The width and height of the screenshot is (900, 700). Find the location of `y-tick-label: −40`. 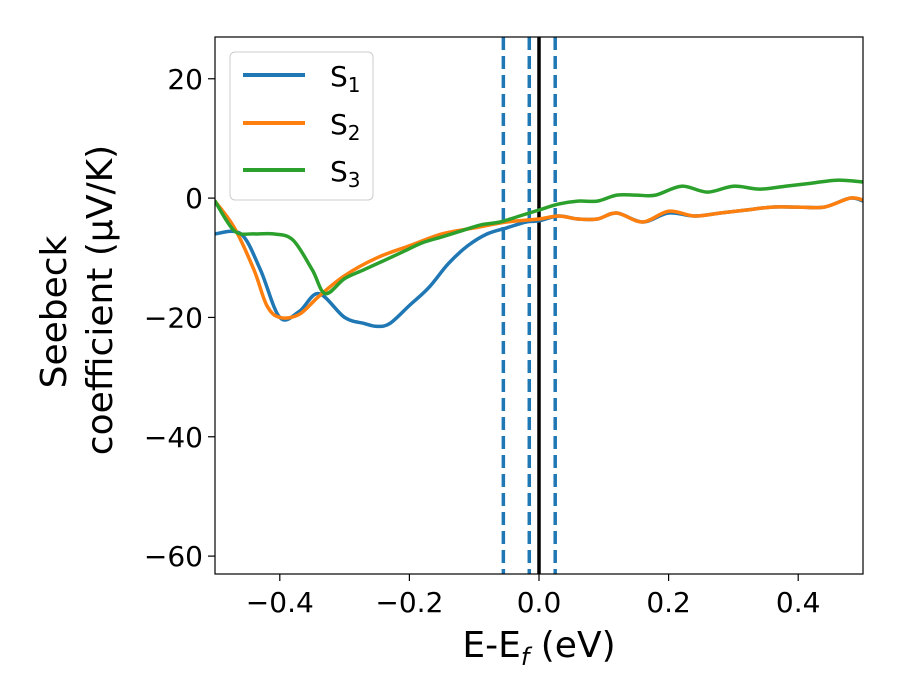

y-tick-label: −40 is located at coordinates (173, 437).